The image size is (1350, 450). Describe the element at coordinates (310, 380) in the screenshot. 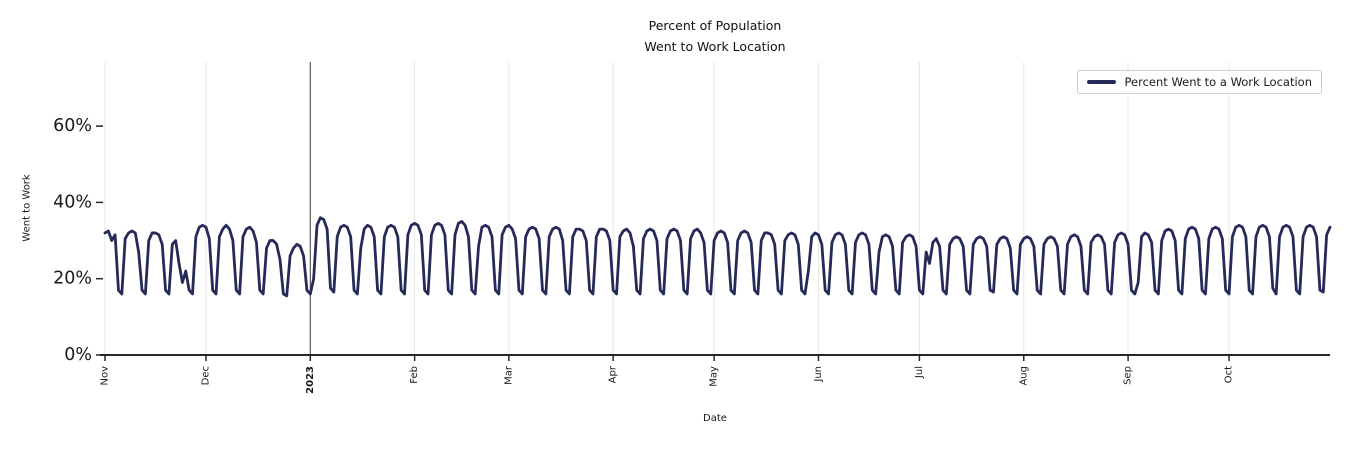

I see `x-tick-label: 2023` at that location.